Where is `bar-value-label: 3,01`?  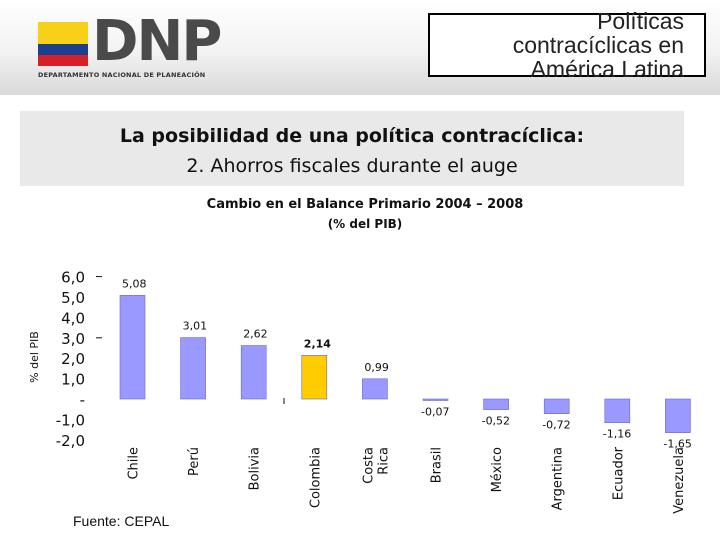 bar-value-label: 3,01 is located at coordinates (195, 326).